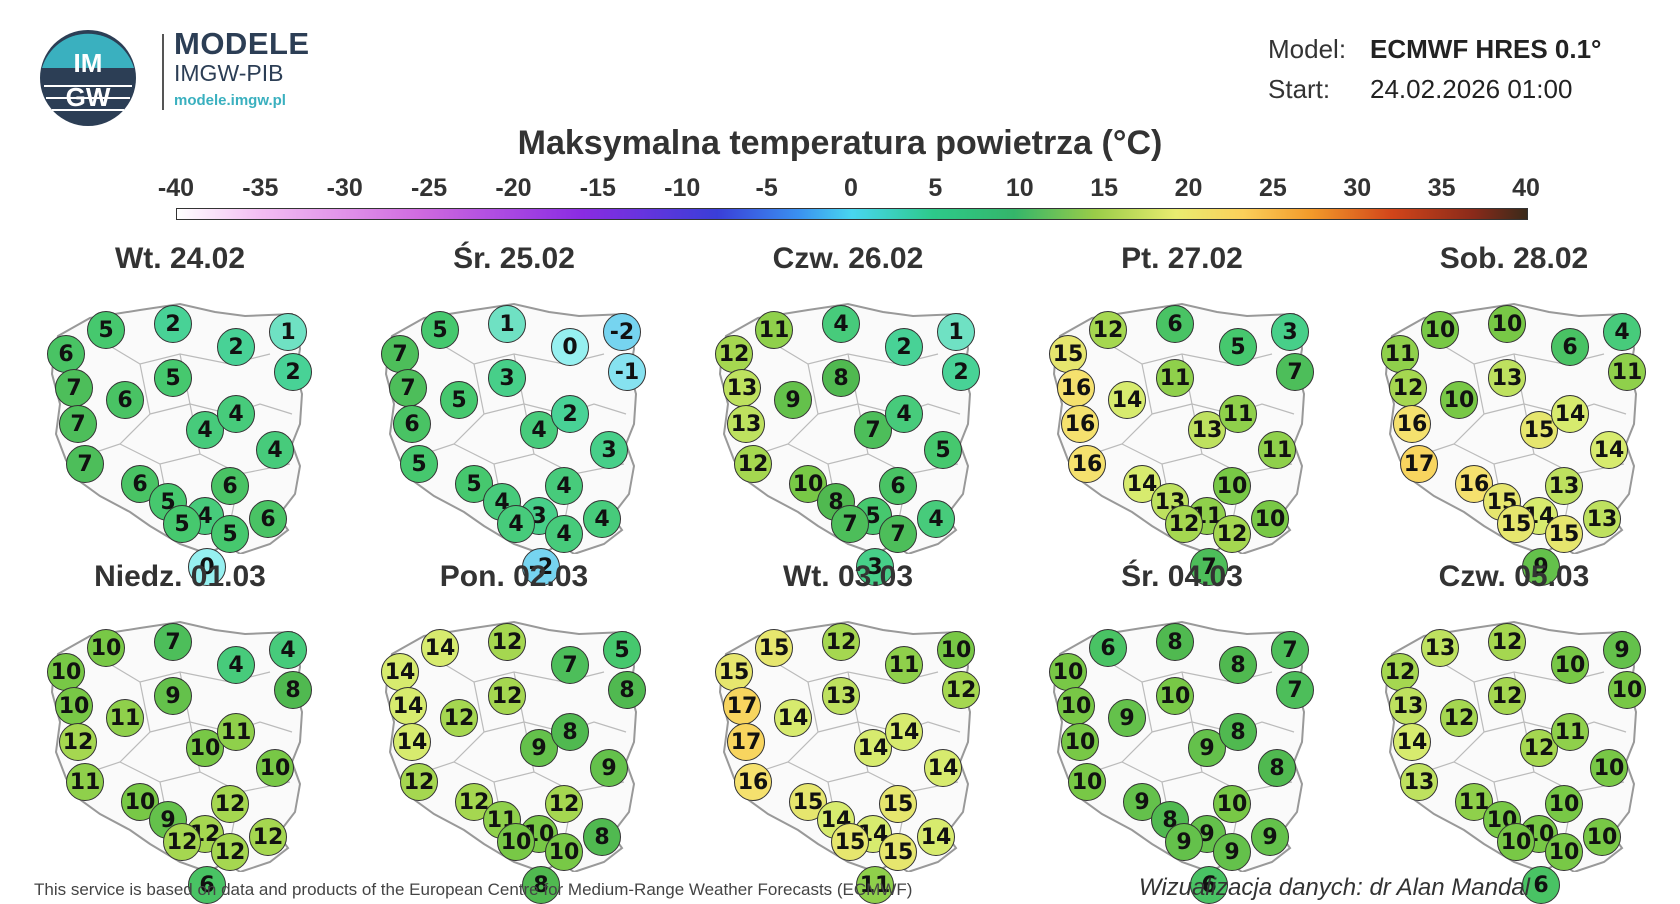 This screenshot has width=1680, height=904. I want to click on temperature-marker-lodz: 8, so click(570, 732).